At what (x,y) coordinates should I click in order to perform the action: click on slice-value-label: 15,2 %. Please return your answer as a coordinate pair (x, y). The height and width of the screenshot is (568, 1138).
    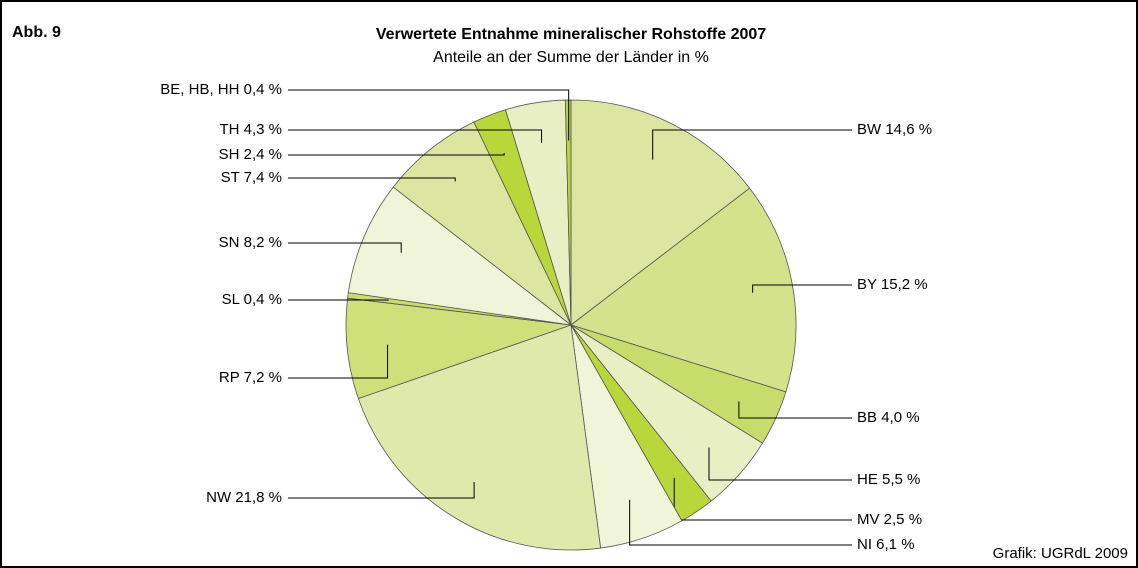
    Looking at the image, I should click on (904, 284).